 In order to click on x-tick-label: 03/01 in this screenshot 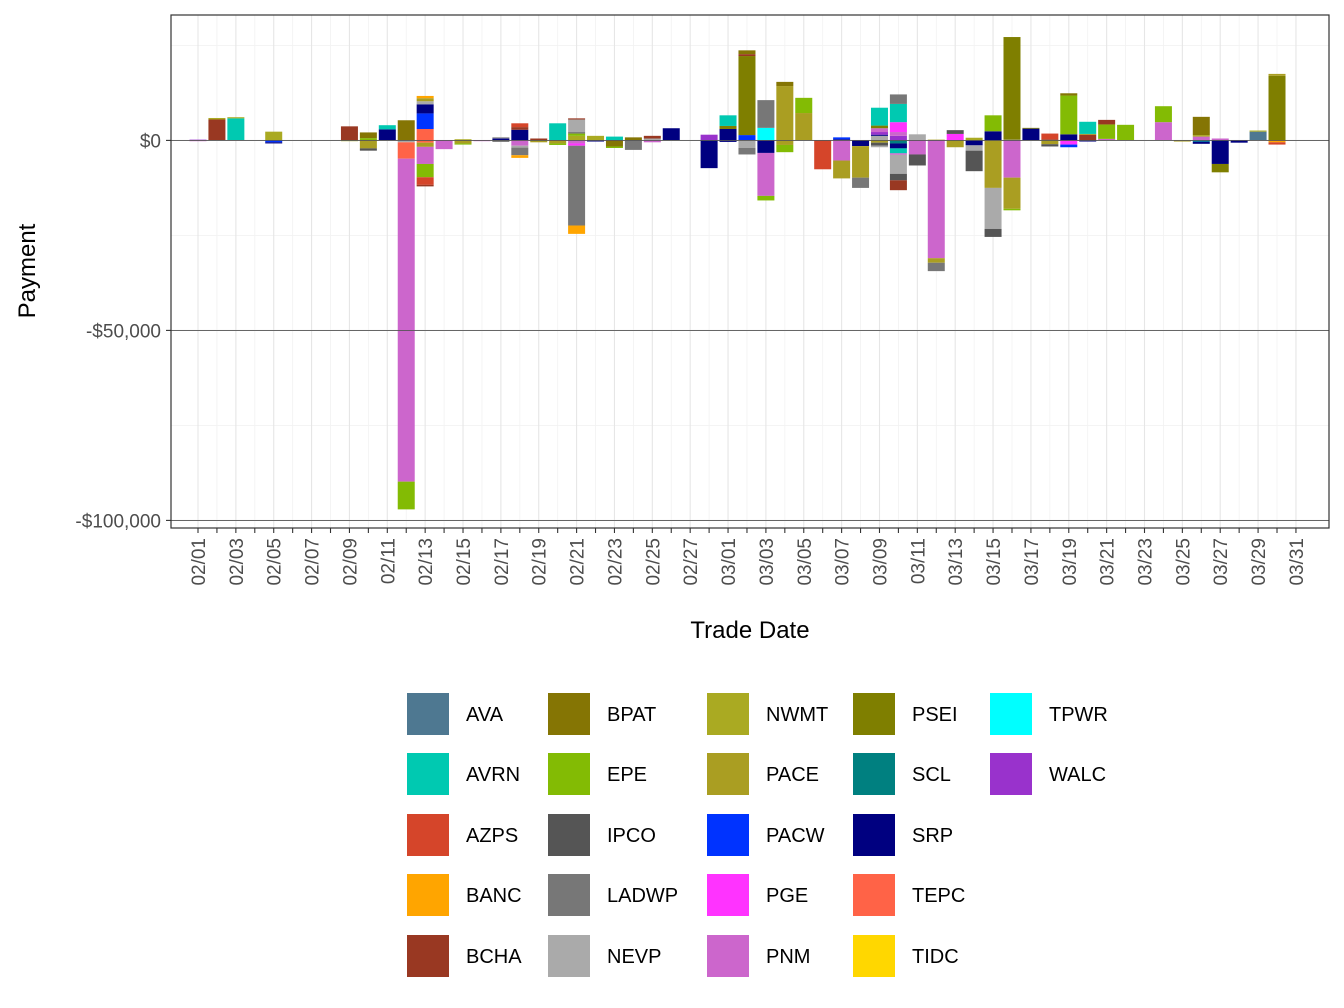, I will do `click(729, 562)`.